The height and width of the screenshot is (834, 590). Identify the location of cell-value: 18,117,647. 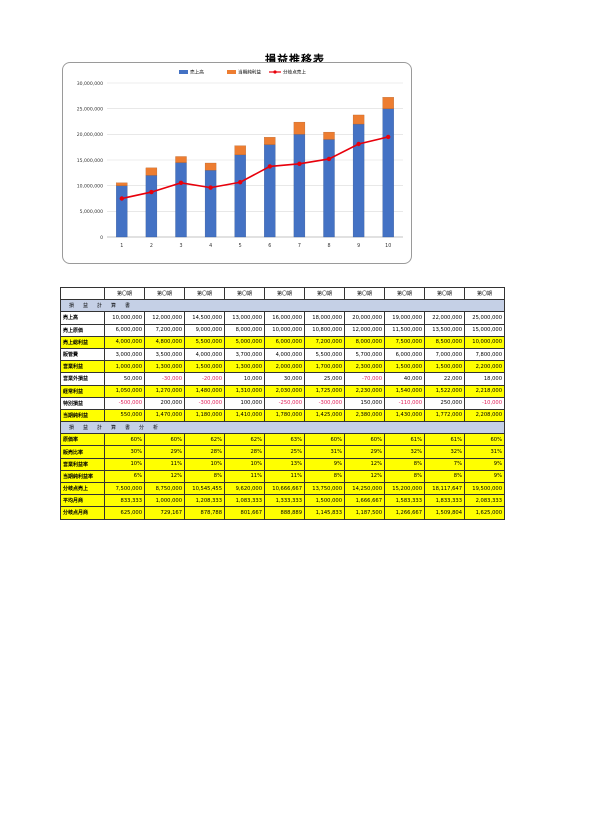
(444, 488).